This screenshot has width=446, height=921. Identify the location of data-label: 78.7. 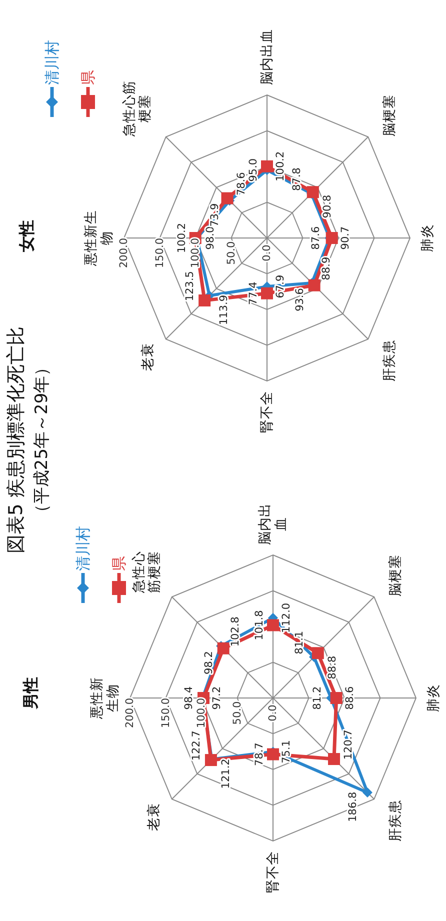
(260, 754).